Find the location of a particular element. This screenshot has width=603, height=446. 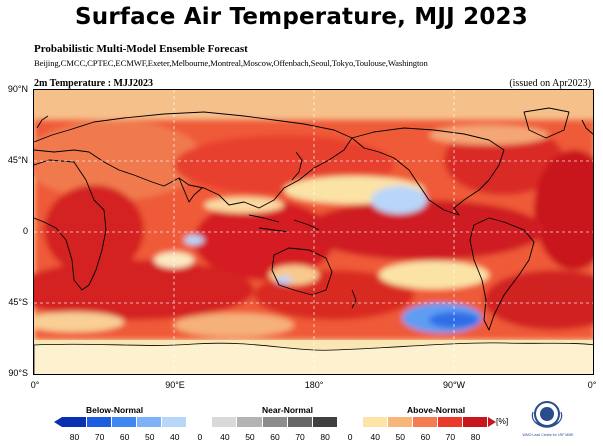

legend-tick-near-0: 0 is located at coordinates (200, 437).